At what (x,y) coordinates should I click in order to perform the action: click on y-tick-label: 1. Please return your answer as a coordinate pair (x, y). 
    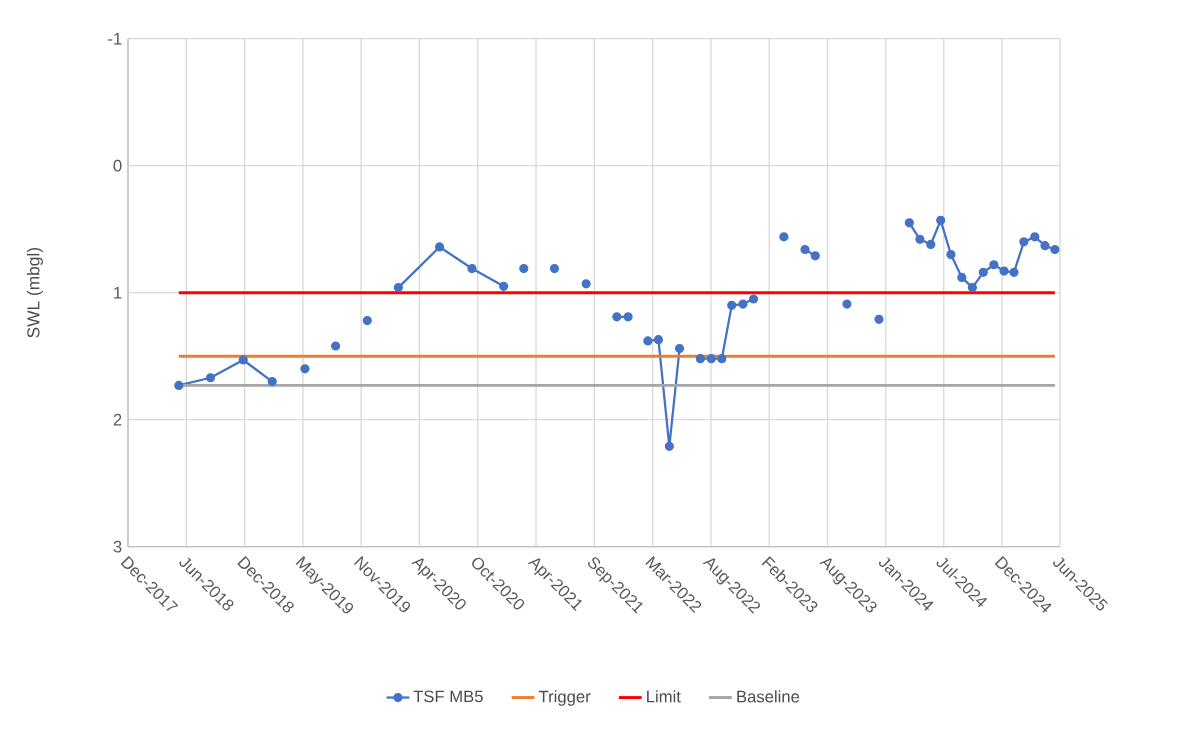
    Looking at the image, I should click on (118, 292).